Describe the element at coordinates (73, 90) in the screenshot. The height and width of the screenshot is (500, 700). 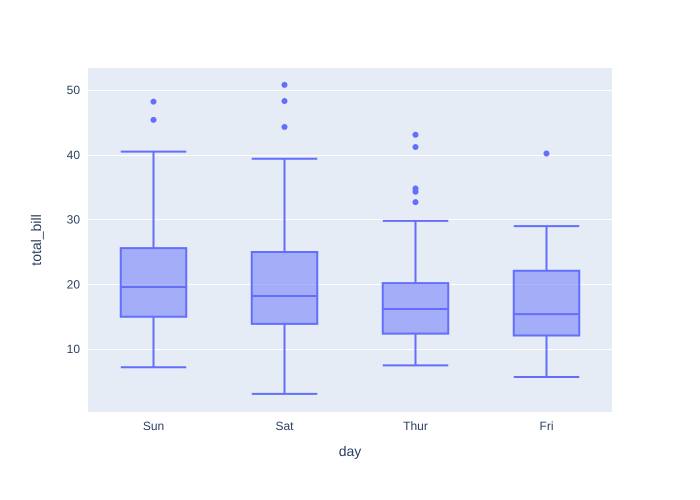
I see `y-tick-label: 50` at that location.